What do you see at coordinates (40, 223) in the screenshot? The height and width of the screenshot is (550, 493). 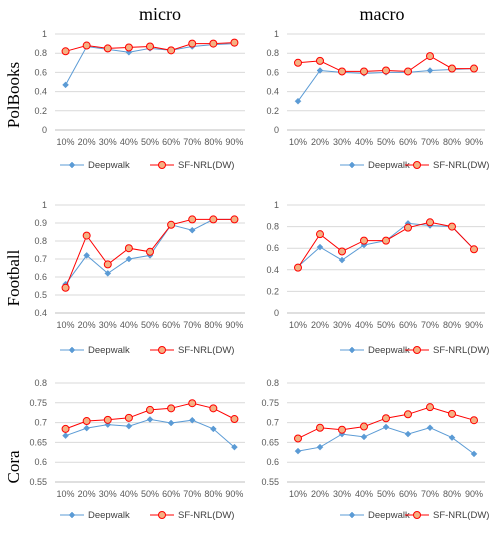 I see `y-tick-label: 0.9` at bounding box center [40, 223].